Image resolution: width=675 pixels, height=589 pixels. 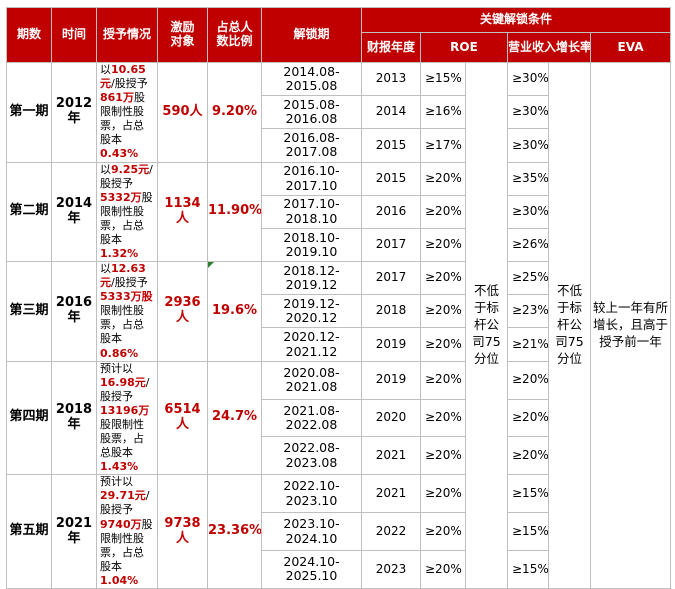 What do you see at coordinates (311, 311) in the screenshot?
I see `unlock-period: 2019.12-2020.12` at bounding box center [311, 311].